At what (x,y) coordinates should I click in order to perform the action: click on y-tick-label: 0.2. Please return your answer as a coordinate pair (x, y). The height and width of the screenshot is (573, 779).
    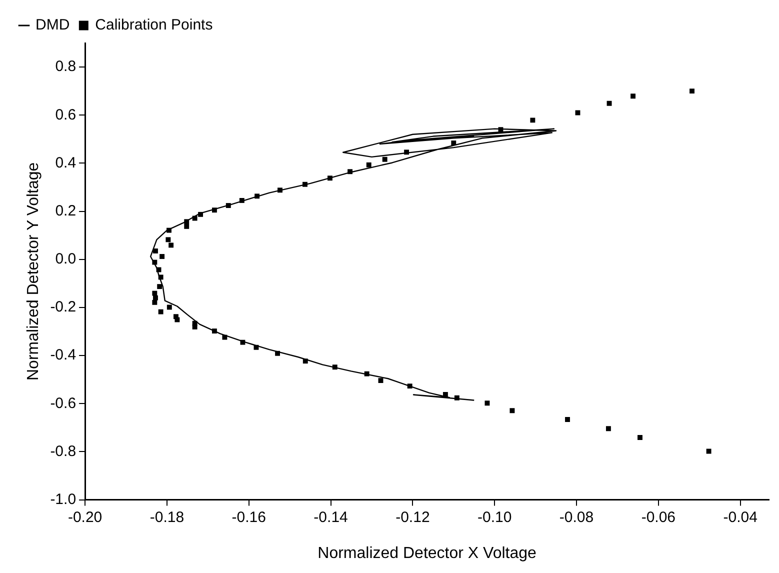
    Looking at the image, I should click on (65, 211).